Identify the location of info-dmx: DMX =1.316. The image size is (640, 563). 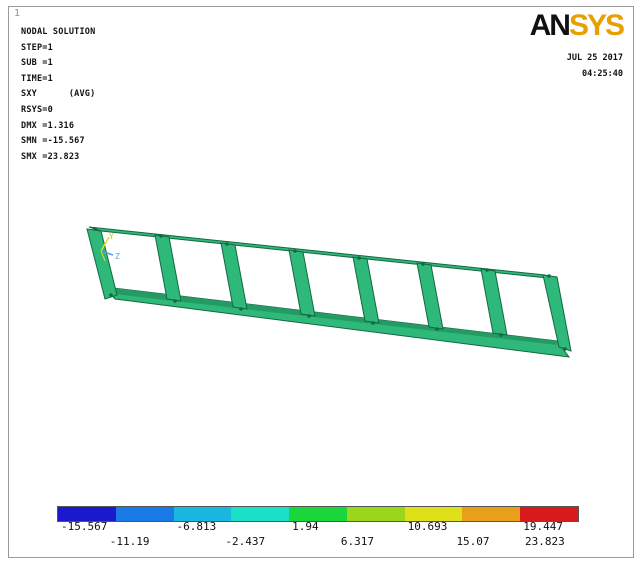
(48, 125).